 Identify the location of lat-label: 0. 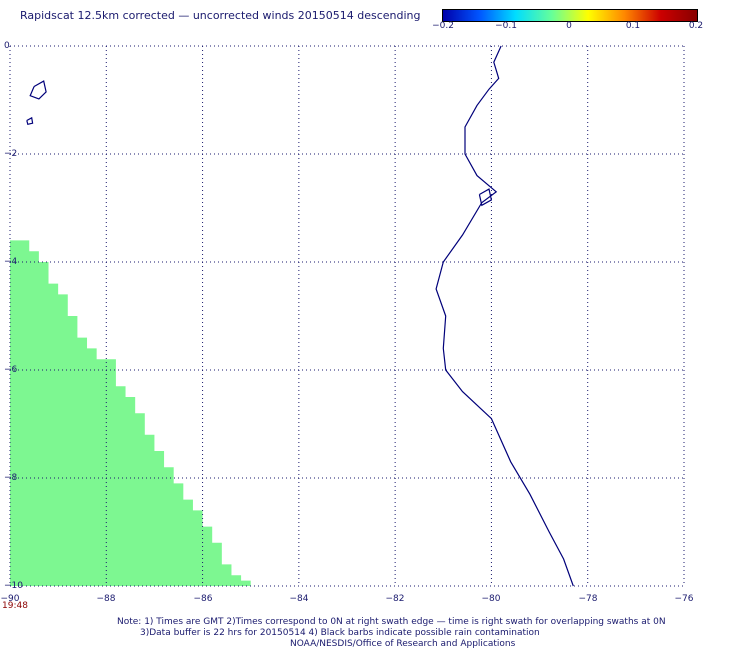
(7, 46).